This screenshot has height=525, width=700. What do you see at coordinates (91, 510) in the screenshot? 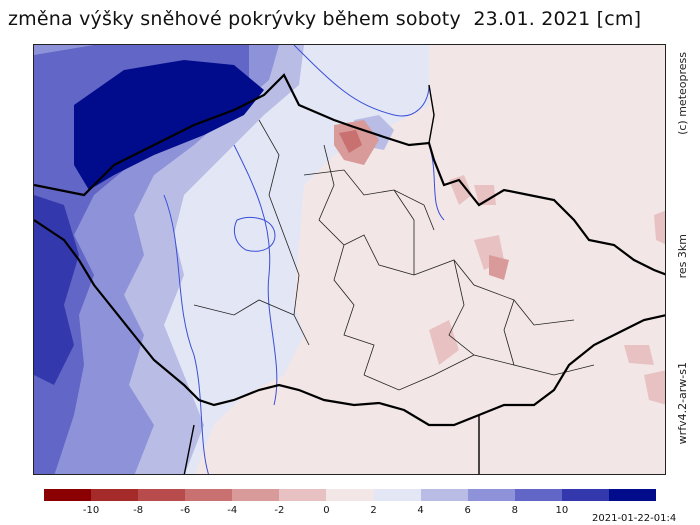
I see `color-scale-tick-label: -10` at bounding box center [91, 510].